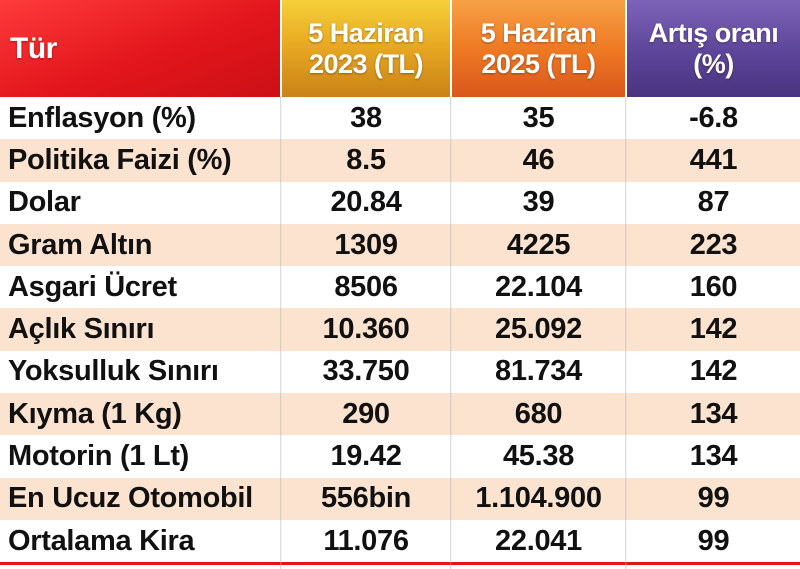 Image resolution: width=800 pixels, height=569 pixels. I want to click on cell-tur: En Ucuz Otomobil, so click(130, 498).